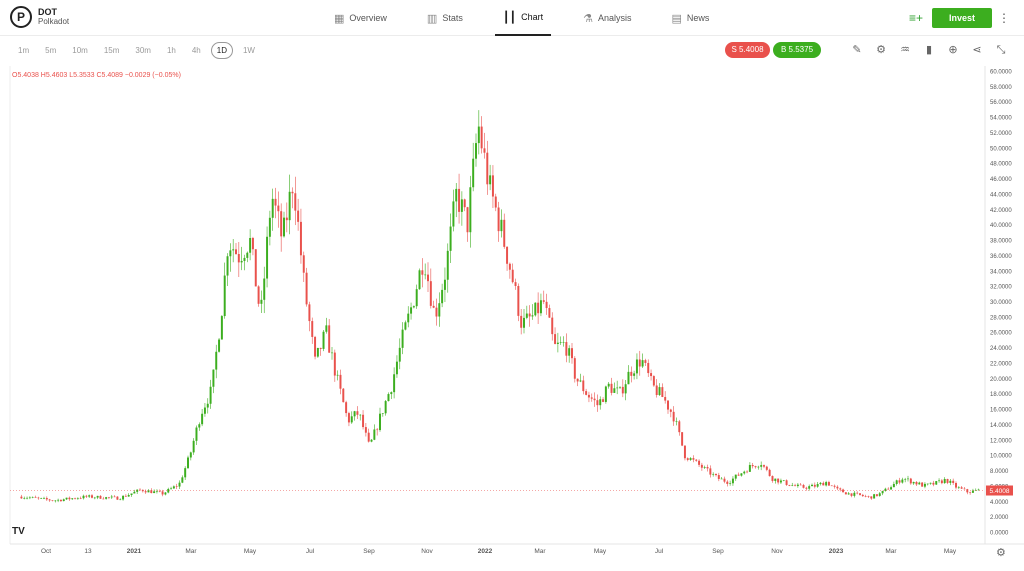  Describe the element at coordinates (698, 18) in the screenshot. I see `tab-label: News` at that location.